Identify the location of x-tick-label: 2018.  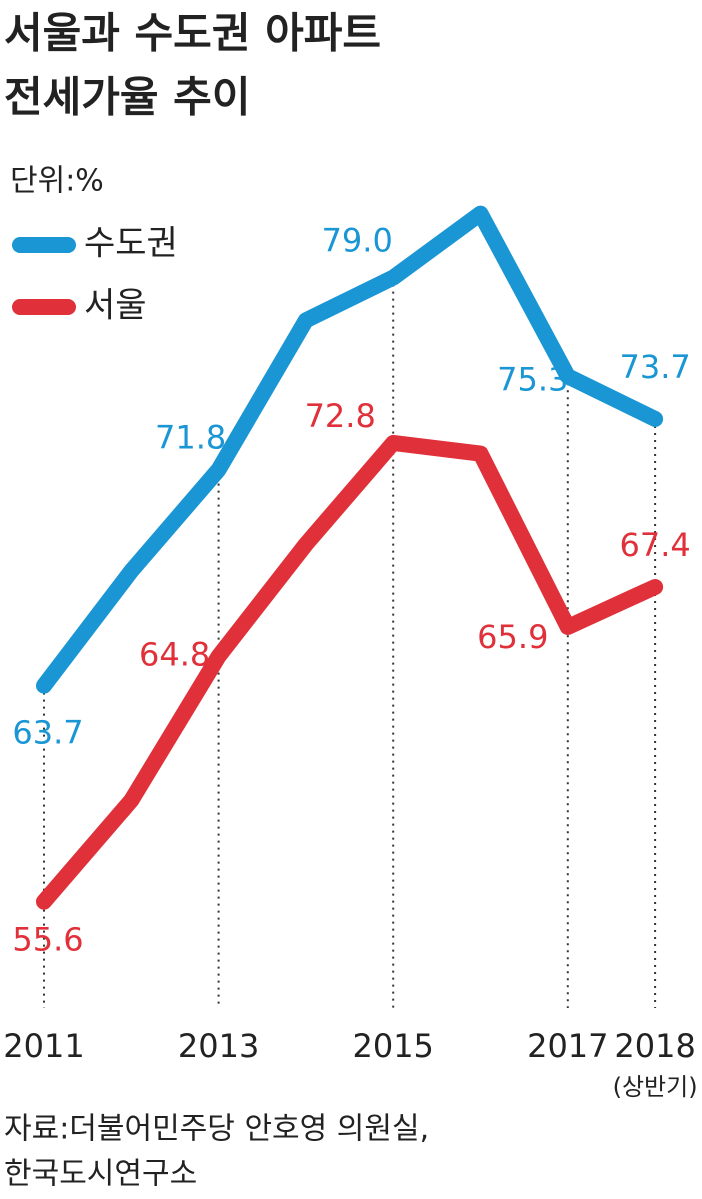
(654, 1046).